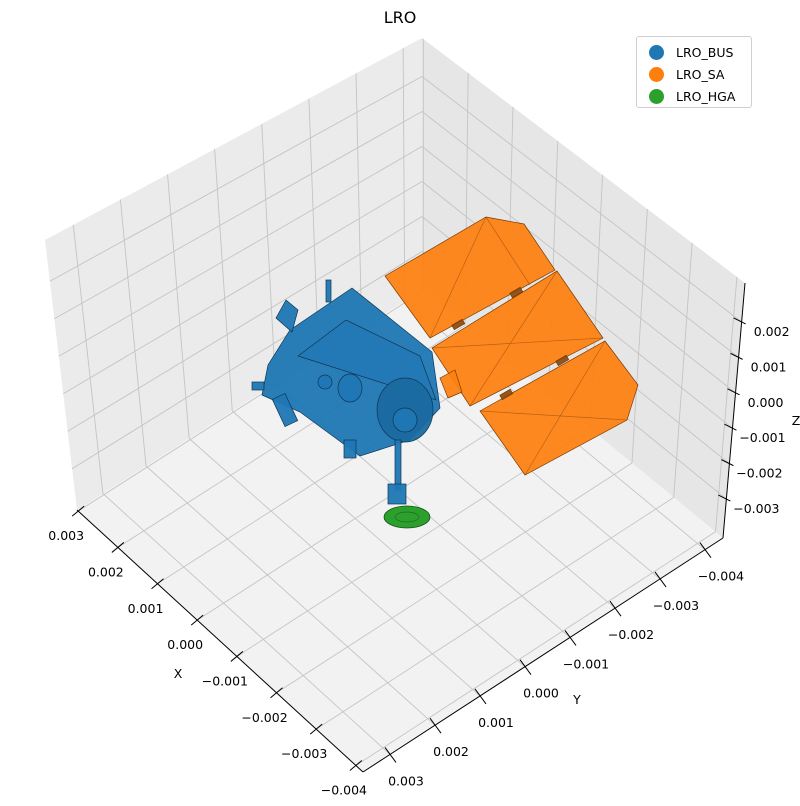 The image size is (800, 806). I want to click on x-tick-label: 0.000, so click(185, 644).